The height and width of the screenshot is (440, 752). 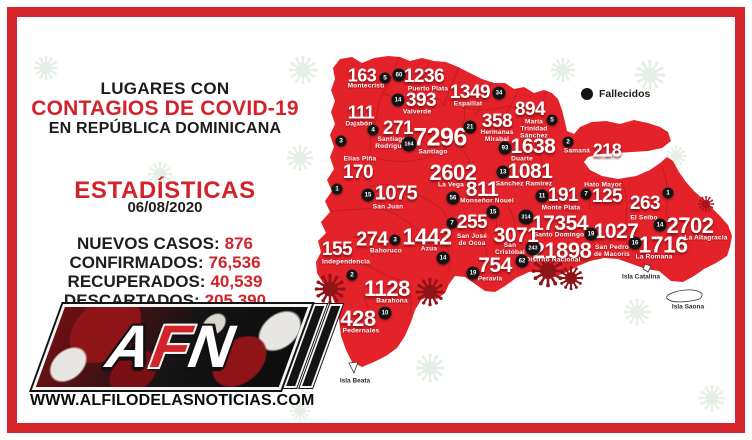 What do you see at coordinates (453, 198) in the screenshot?
I see `deaths-badge-la-vega: 56` at bounding box center [453, 198].